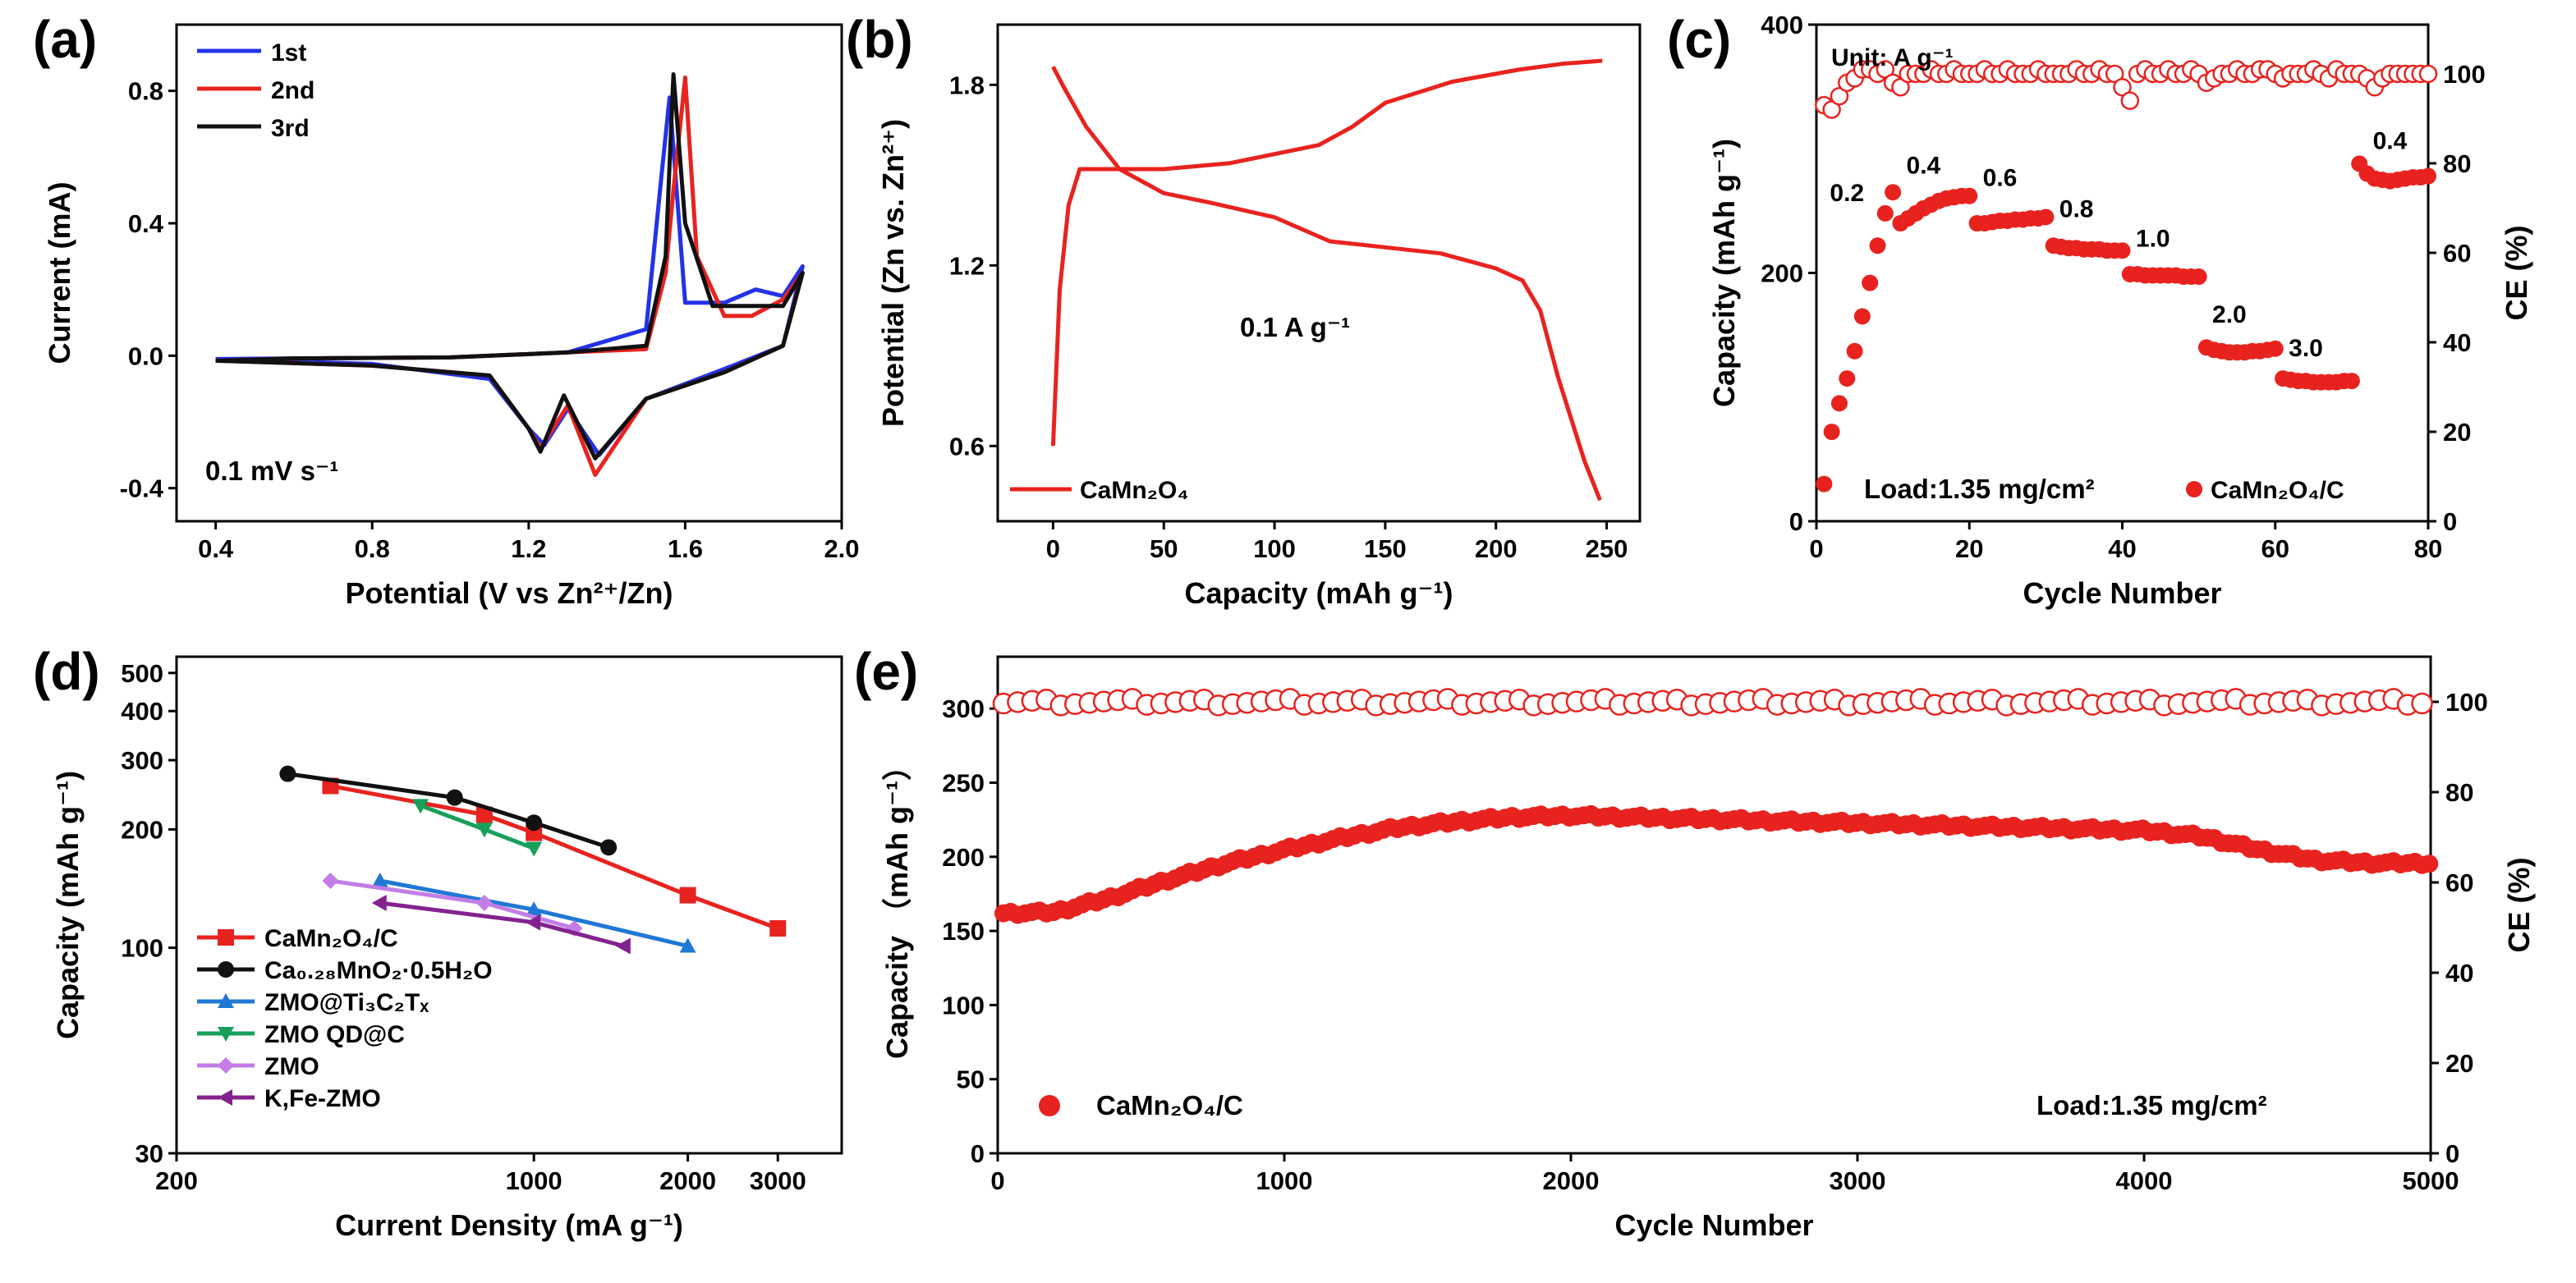  I want to click on rate-label: 0.2, so click(1847, 194).